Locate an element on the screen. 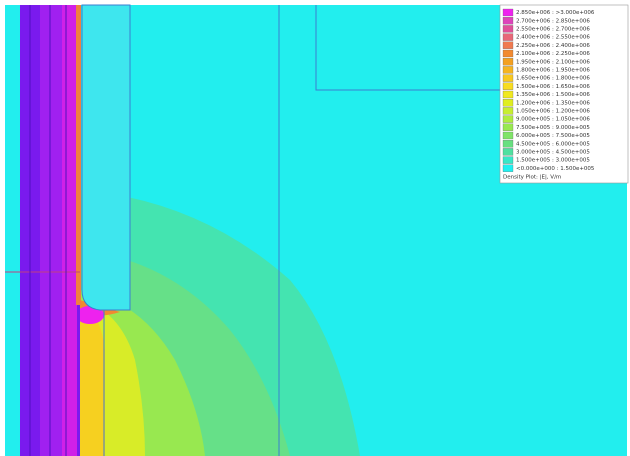 This screenshot has height=456, width=630. legend-label: 1.050e+006 : 1.200e+006 is located at coordinates (553, 112).